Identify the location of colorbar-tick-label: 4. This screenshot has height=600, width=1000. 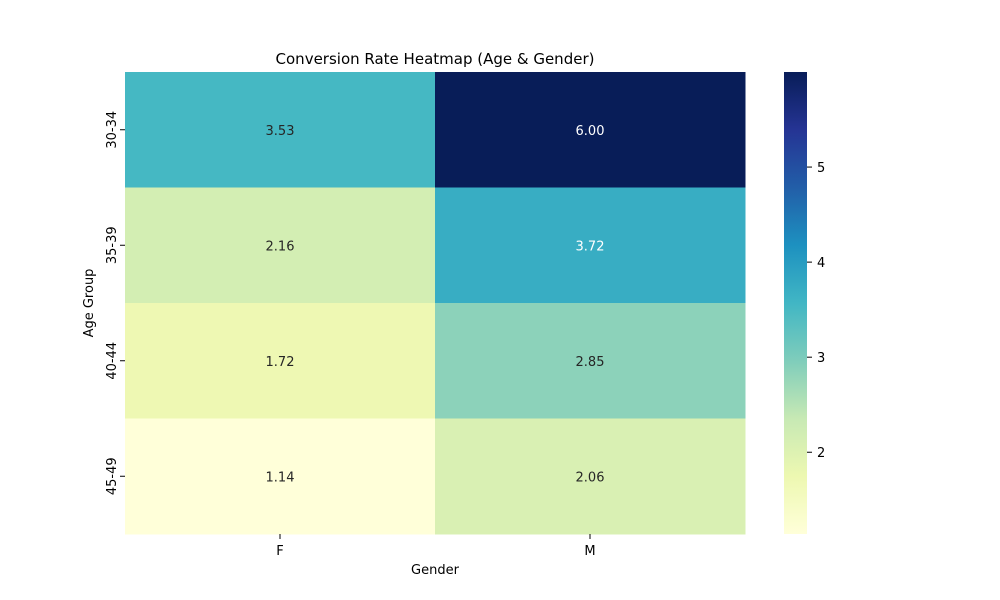
(821, 263).